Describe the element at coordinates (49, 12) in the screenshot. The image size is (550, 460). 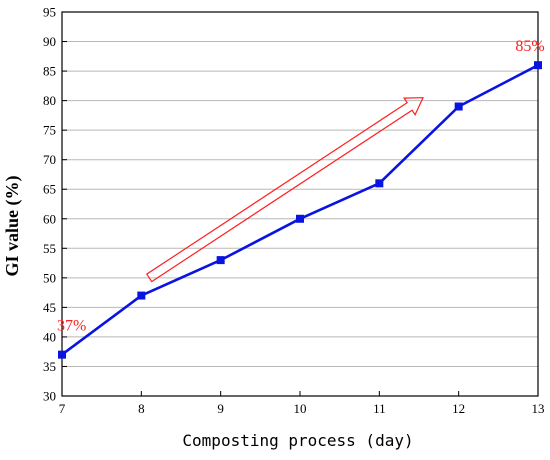
I see `y-tick-label: 95` at that location.